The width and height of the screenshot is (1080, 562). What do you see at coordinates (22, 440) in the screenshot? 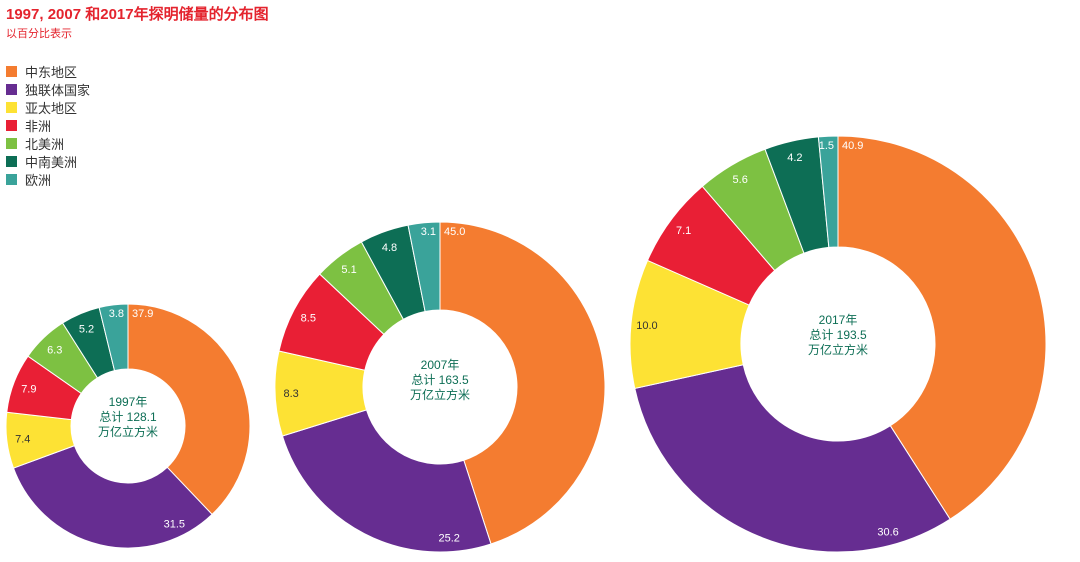
I see `slice-value-label: 7.4` at bounding box center [22, 440].